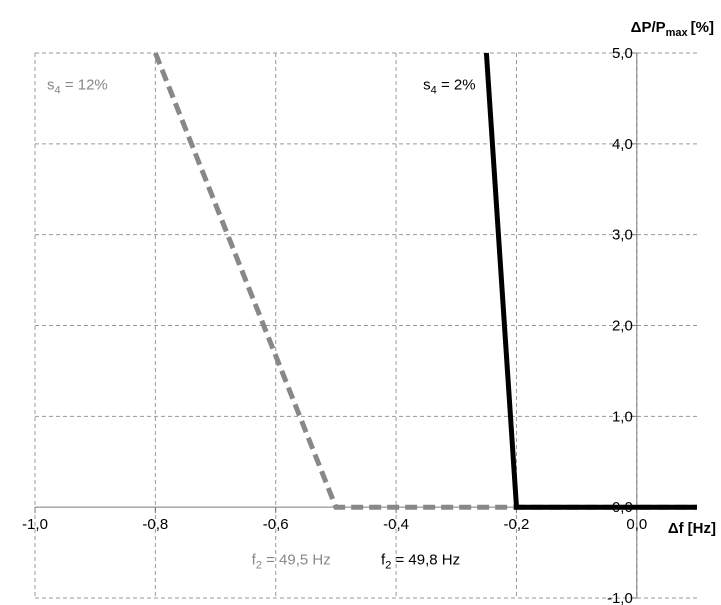  Describe the element at coordinates (636, 524) in the screenshot. I see `x-tick-label-5: 0,0` at that location.